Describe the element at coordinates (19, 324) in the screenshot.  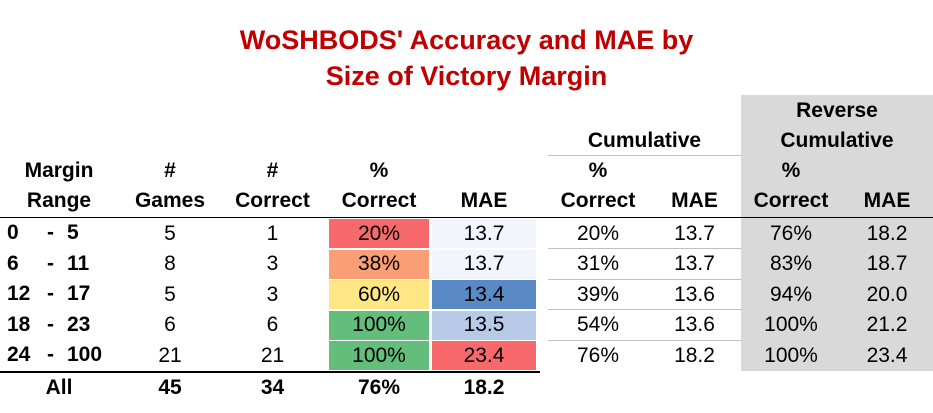
I see `range-from: 18` at that location.